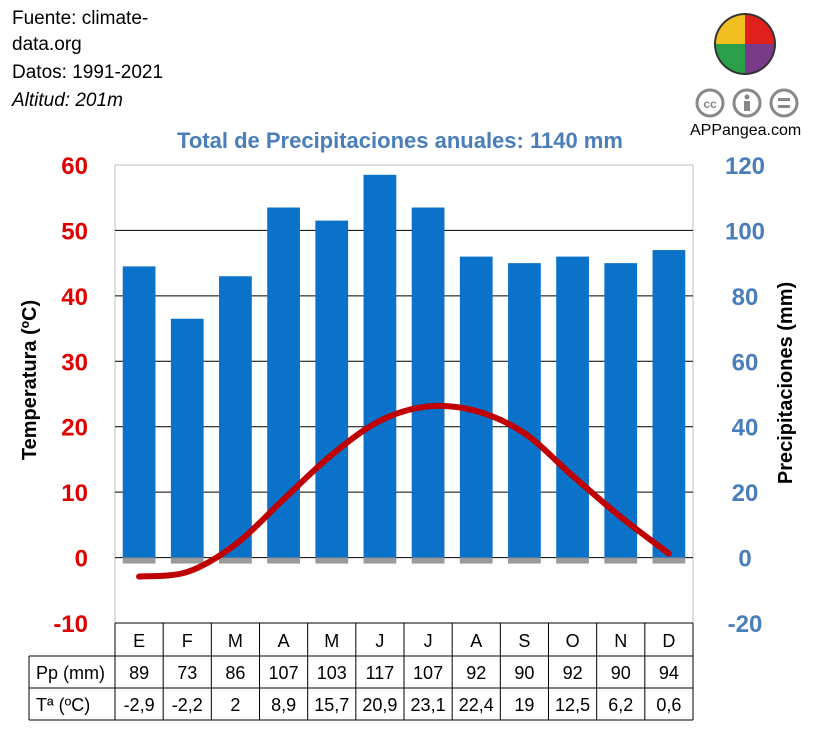 The width and height of the screenshot is (817, 745). Describe the element at coordinates (139, 641) in the screenshot. I see `month-label: E` at that location.